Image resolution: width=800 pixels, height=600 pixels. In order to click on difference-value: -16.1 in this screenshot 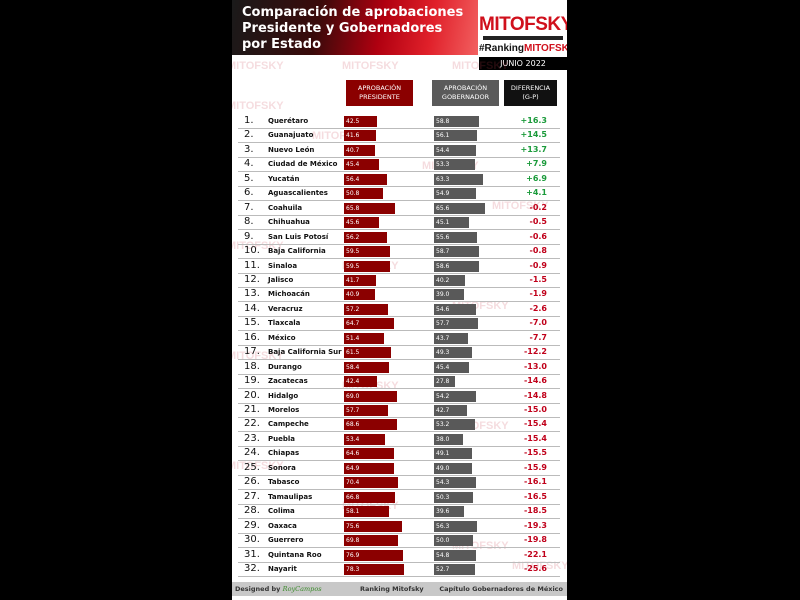, I will do `click(535, 482)`.